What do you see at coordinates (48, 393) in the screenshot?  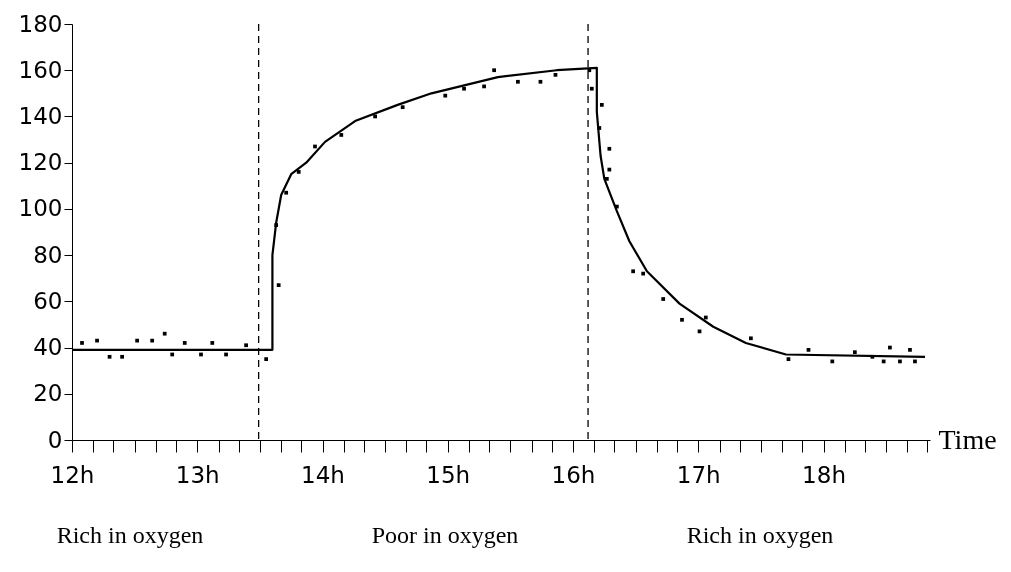 I see `y-tick-label: 20` at bounding box center [48, 393].